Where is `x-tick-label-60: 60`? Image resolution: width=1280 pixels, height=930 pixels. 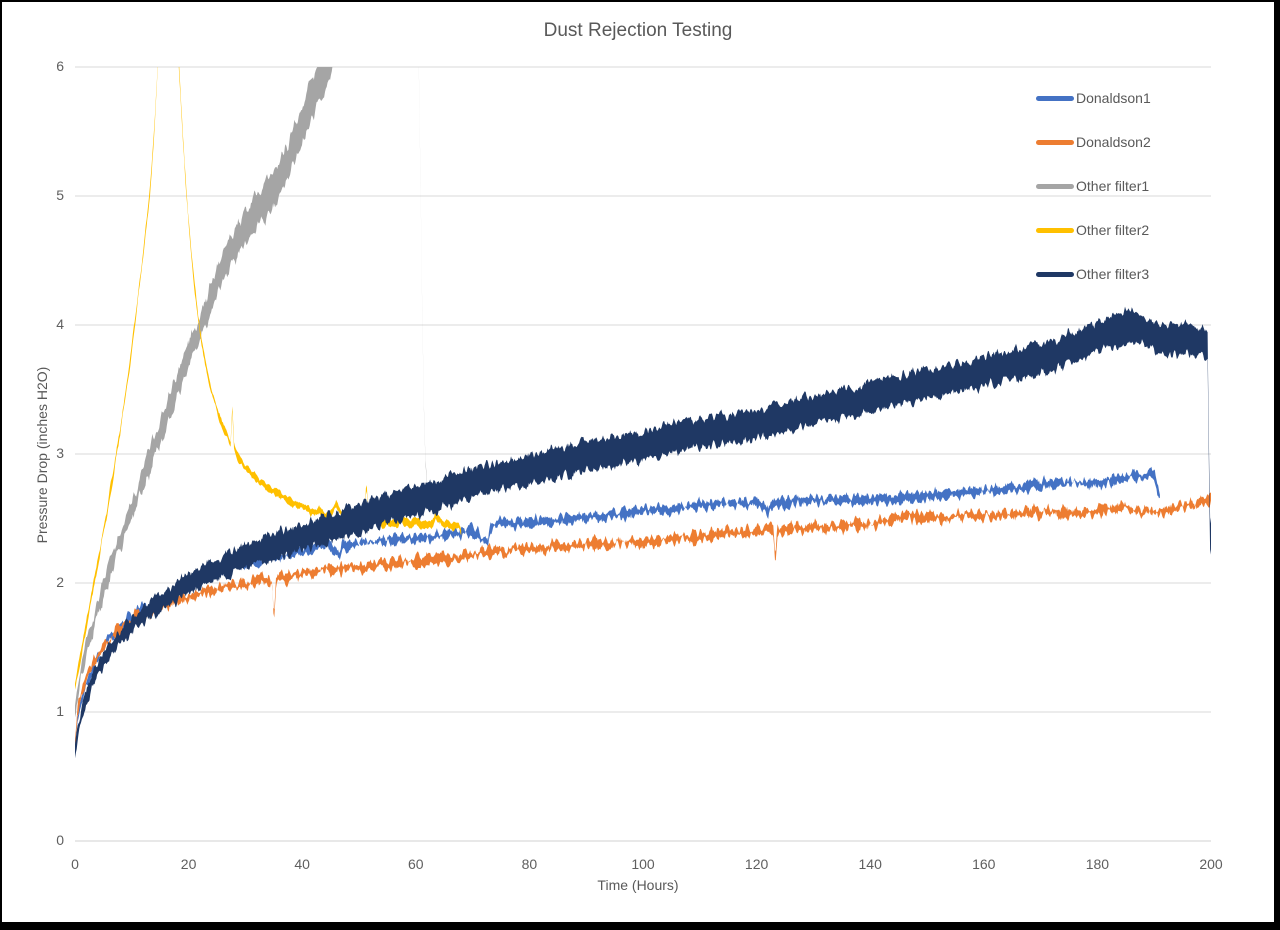 x-tick-label-60: 60 is located at coordinates (416, 864).